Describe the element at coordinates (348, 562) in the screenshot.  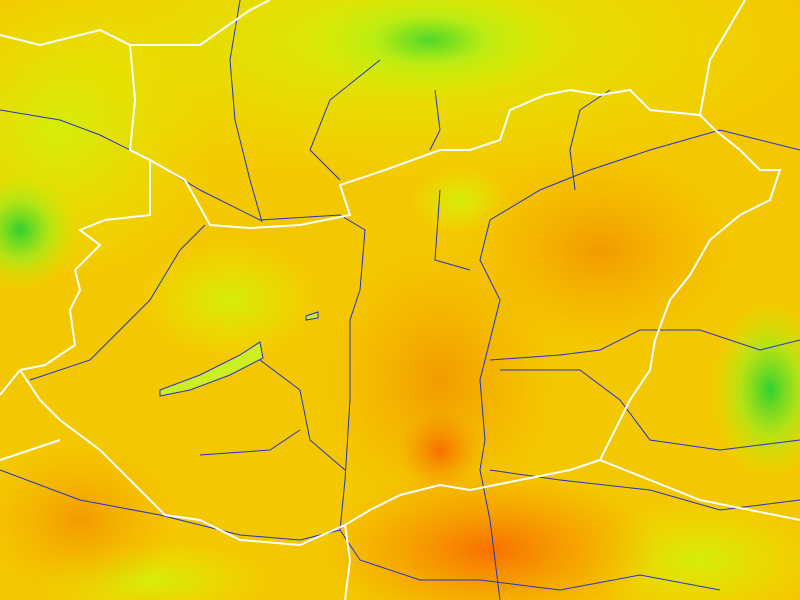
I see `border-croatia-serbia` at that location.